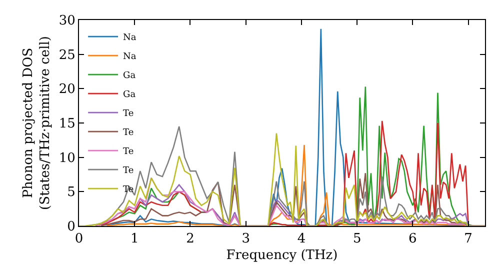  Describe the element at coordinates (67, 158) in the screenshot. I see `y-tick-label: 10` at that location.